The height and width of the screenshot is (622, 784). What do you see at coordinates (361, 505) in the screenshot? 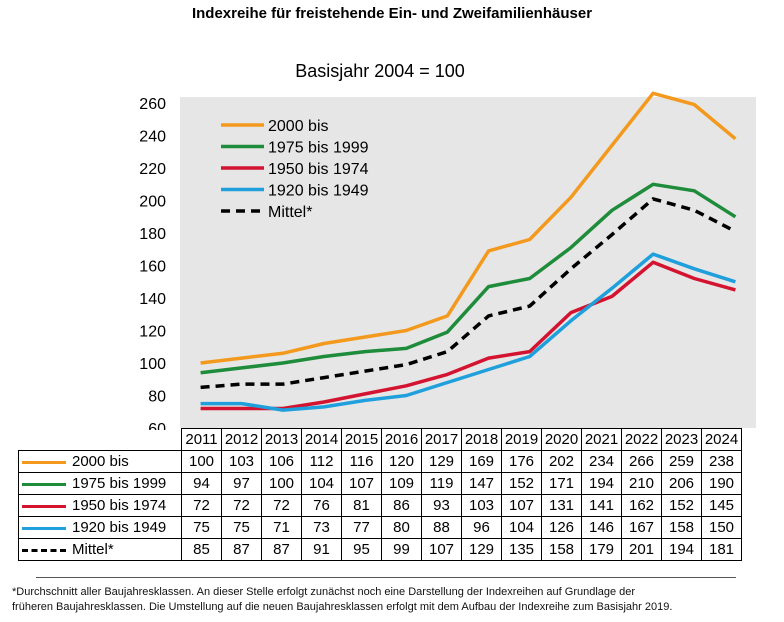
I see `value-cell: 81` at bounding box center [361, 505].